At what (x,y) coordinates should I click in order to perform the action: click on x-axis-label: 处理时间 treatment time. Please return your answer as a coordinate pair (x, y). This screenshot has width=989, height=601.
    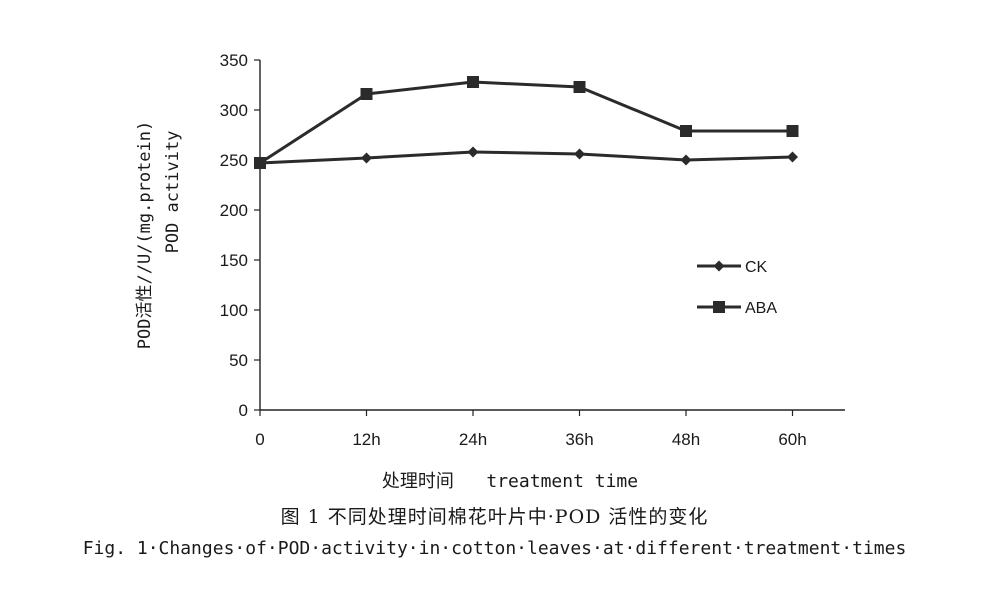
    Looking at the image, I should click on (510, 481).